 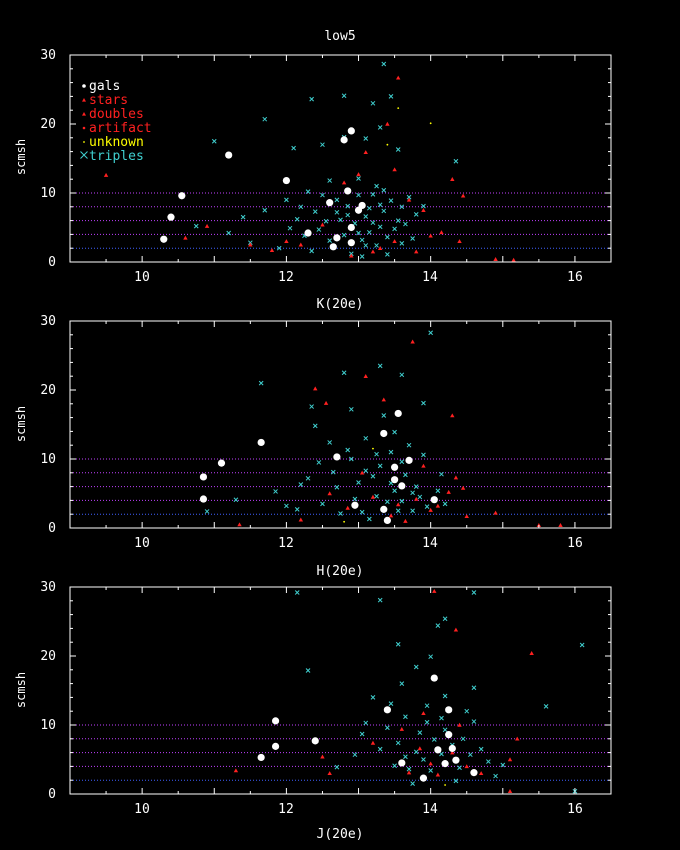 I want to click on y-axis-label: scmsh, so click(x=21, y=424).